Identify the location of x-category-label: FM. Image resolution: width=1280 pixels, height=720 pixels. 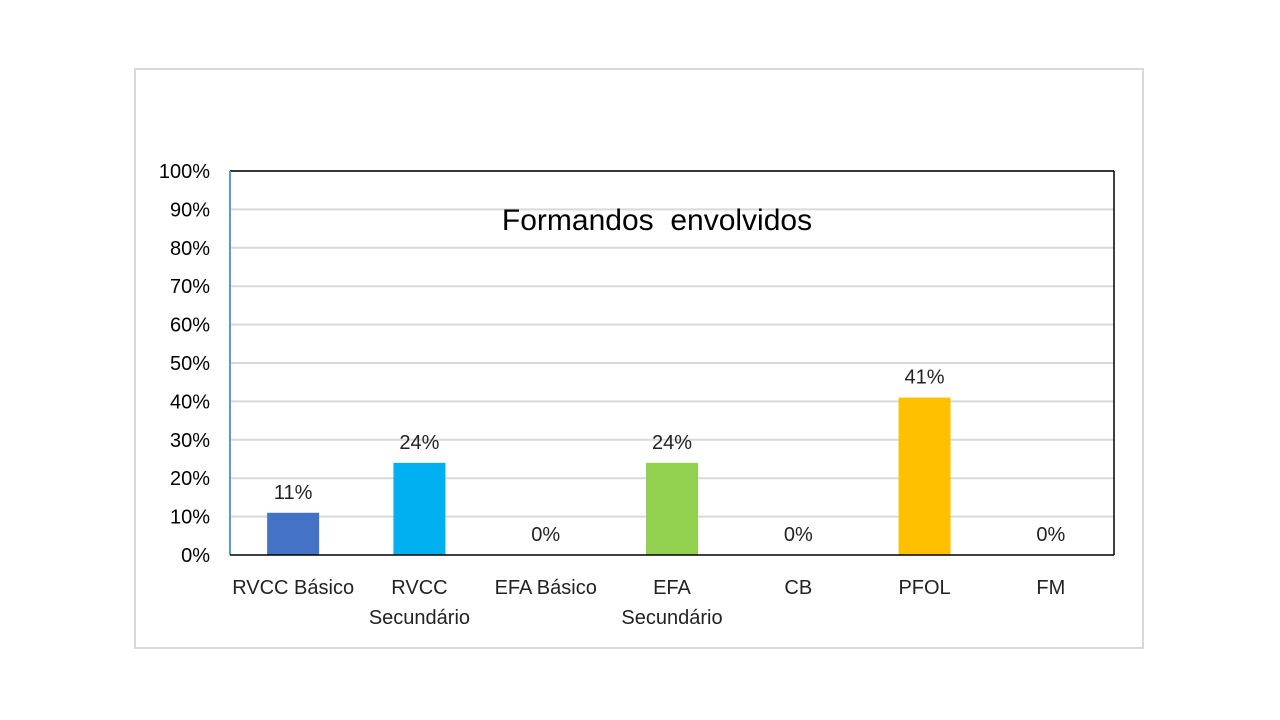
(1050, 588).